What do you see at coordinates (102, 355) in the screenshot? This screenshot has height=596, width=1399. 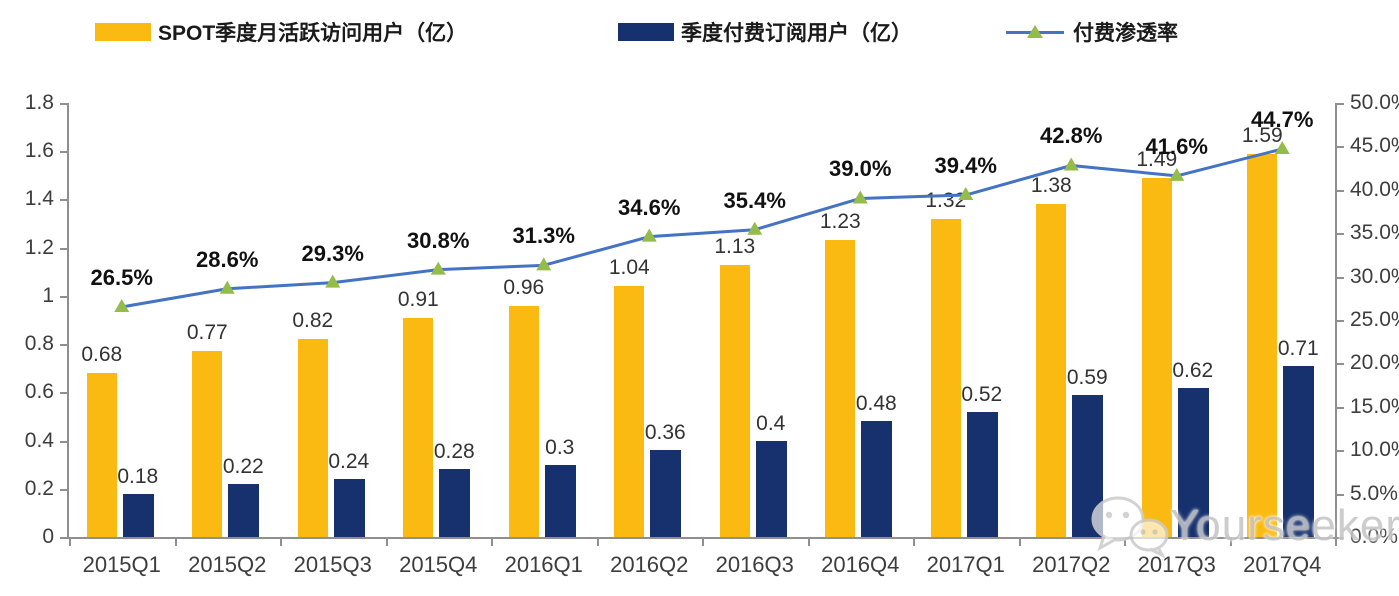 I see `mau-value-label: 0.68` at bounding box center [102, 355].